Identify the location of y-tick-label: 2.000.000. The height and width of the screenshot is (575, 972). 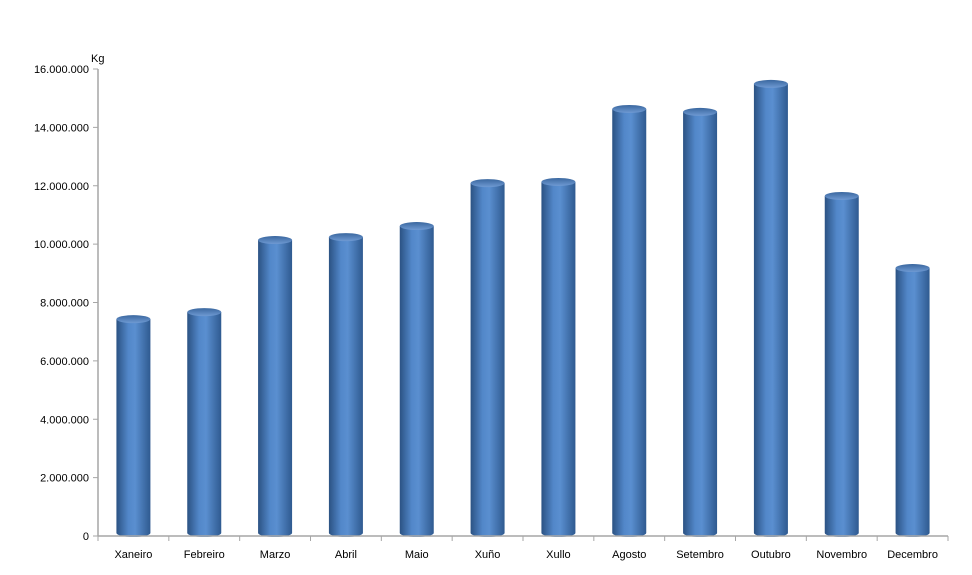
(64, 479).